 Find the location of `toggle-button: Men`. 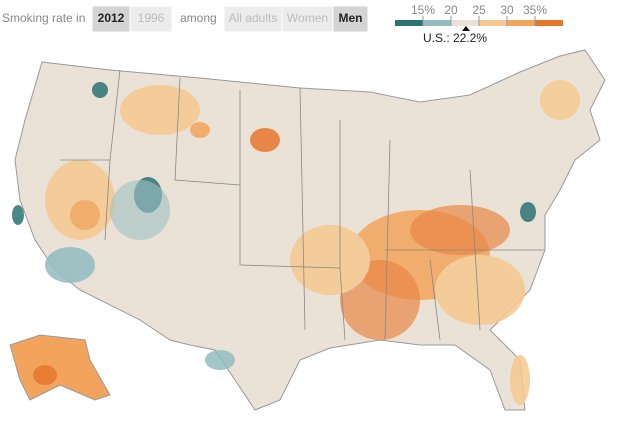

toggle-button: Men is located at coordinates (350, 19).